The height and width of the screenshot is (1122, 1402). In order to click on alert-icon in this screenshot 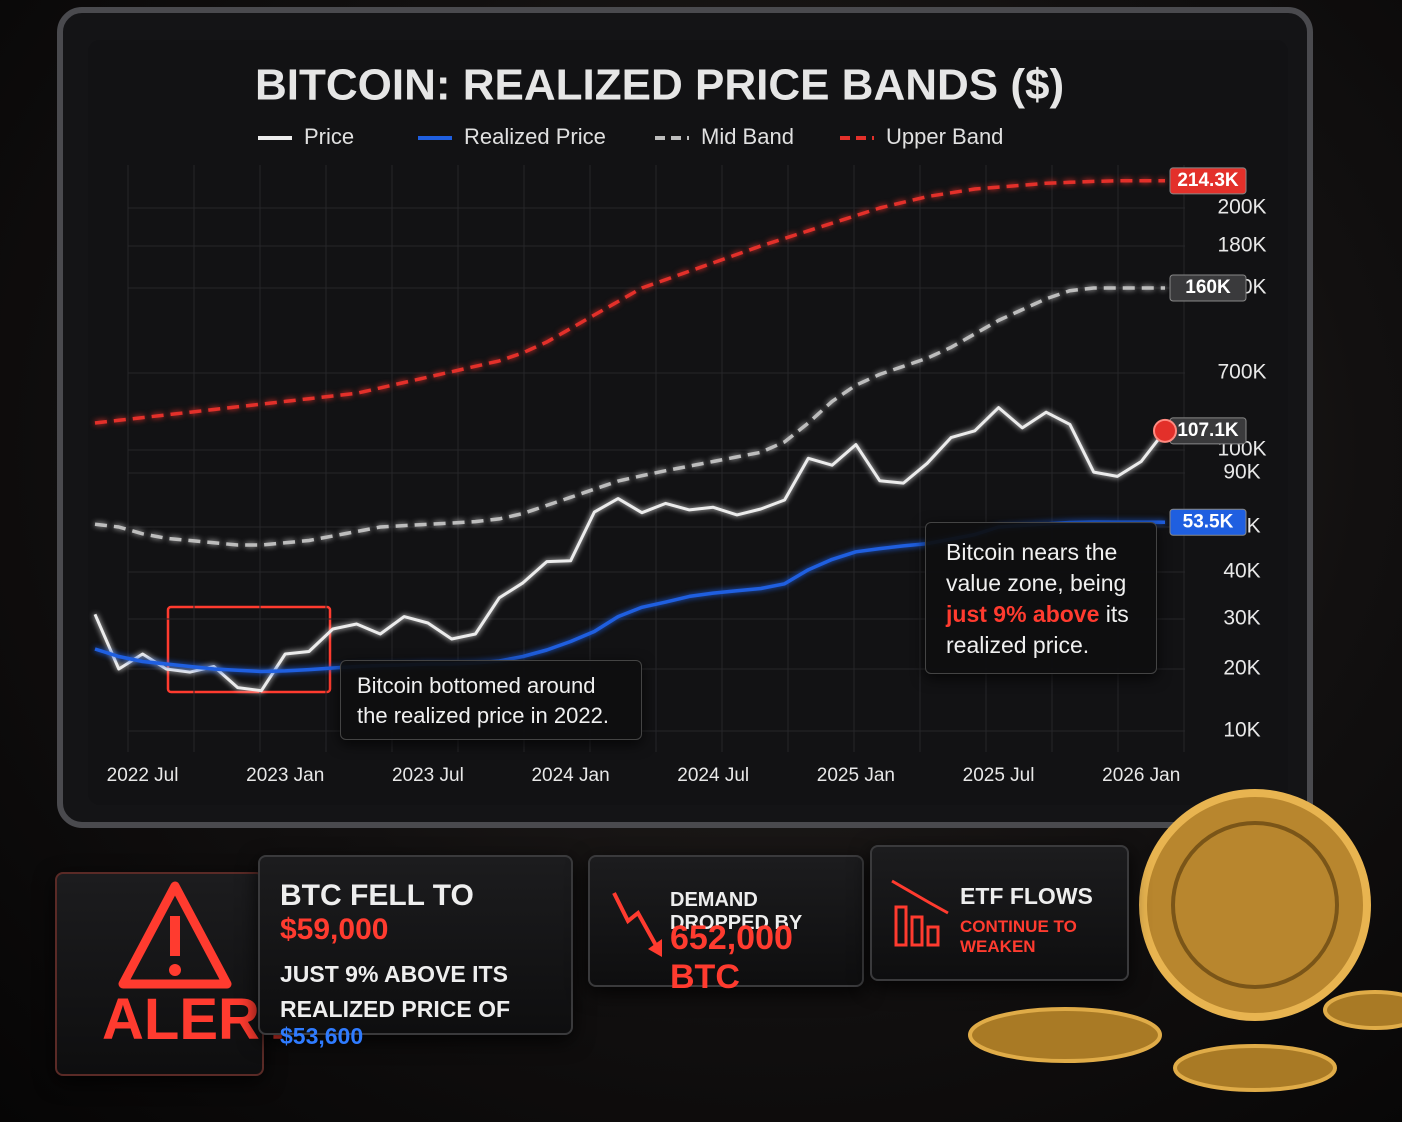, I will do `click(175, 935)`.